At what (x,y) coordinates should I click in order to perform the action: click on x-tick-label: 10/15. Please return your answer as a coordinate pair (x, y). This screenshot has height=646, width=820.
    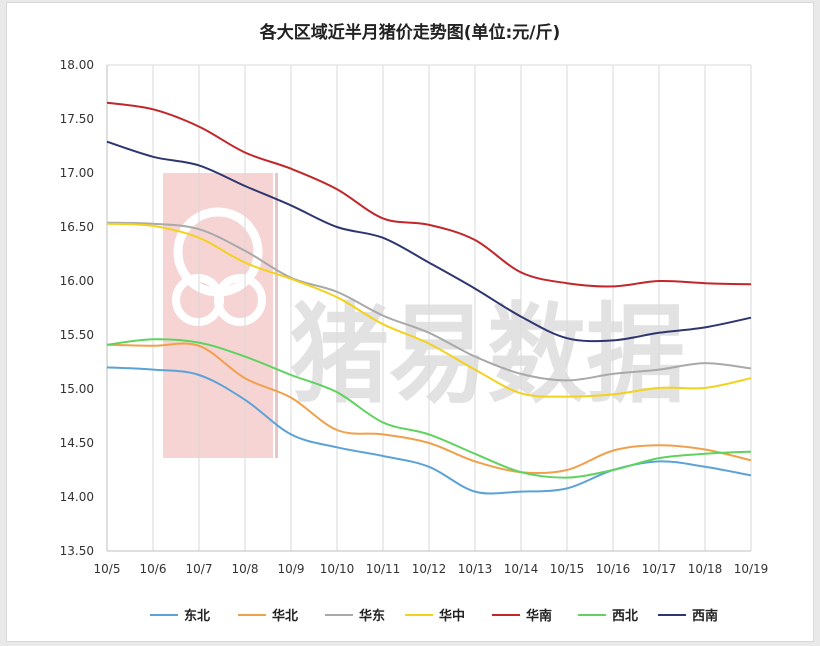
    Looking at the image, I should click on (567, 569).